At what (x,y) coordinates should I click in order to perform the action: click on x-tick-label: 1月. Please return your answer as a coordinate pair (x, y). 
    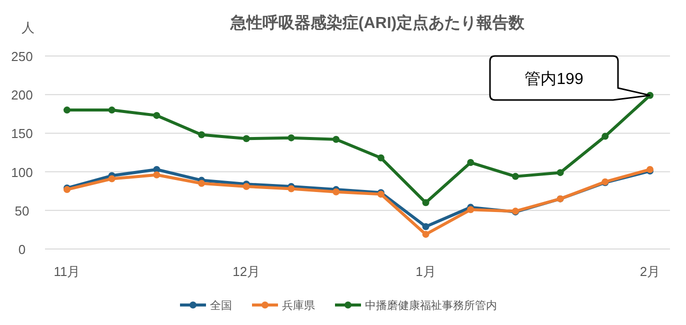
    Looking at the image, I should click on (426, 271).